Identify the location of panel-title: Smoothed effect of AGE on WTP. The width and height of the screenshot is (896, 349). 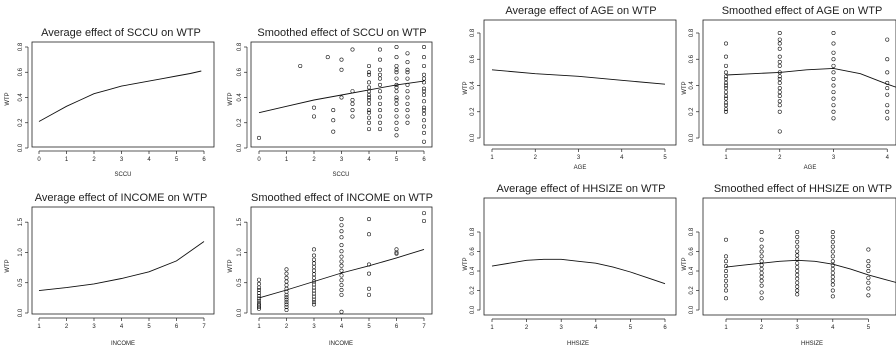
(802, 11).